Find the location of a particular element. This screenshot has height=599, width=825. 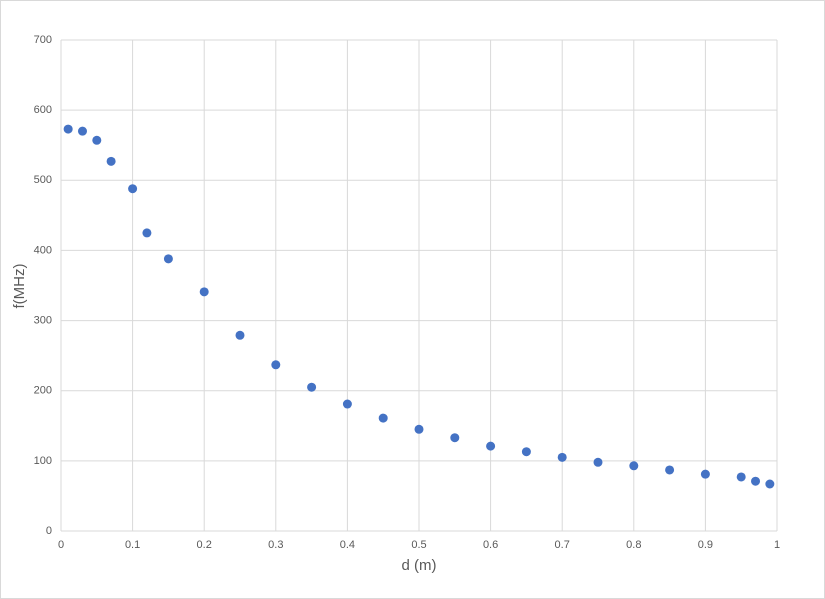

x-tick-label: 0 is located at coordinates (61, 545).